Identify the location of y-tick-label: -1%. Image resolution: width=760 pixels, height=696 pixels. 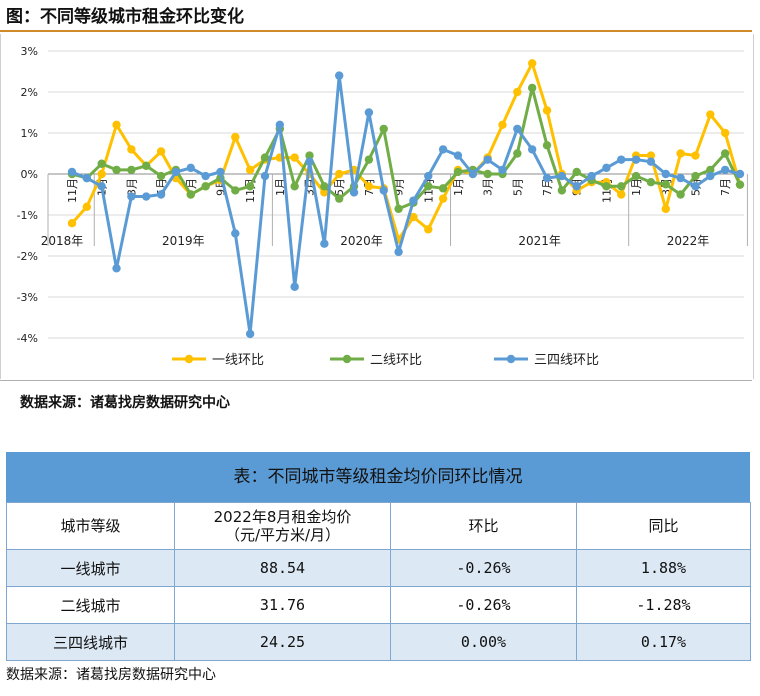
(27, 215).